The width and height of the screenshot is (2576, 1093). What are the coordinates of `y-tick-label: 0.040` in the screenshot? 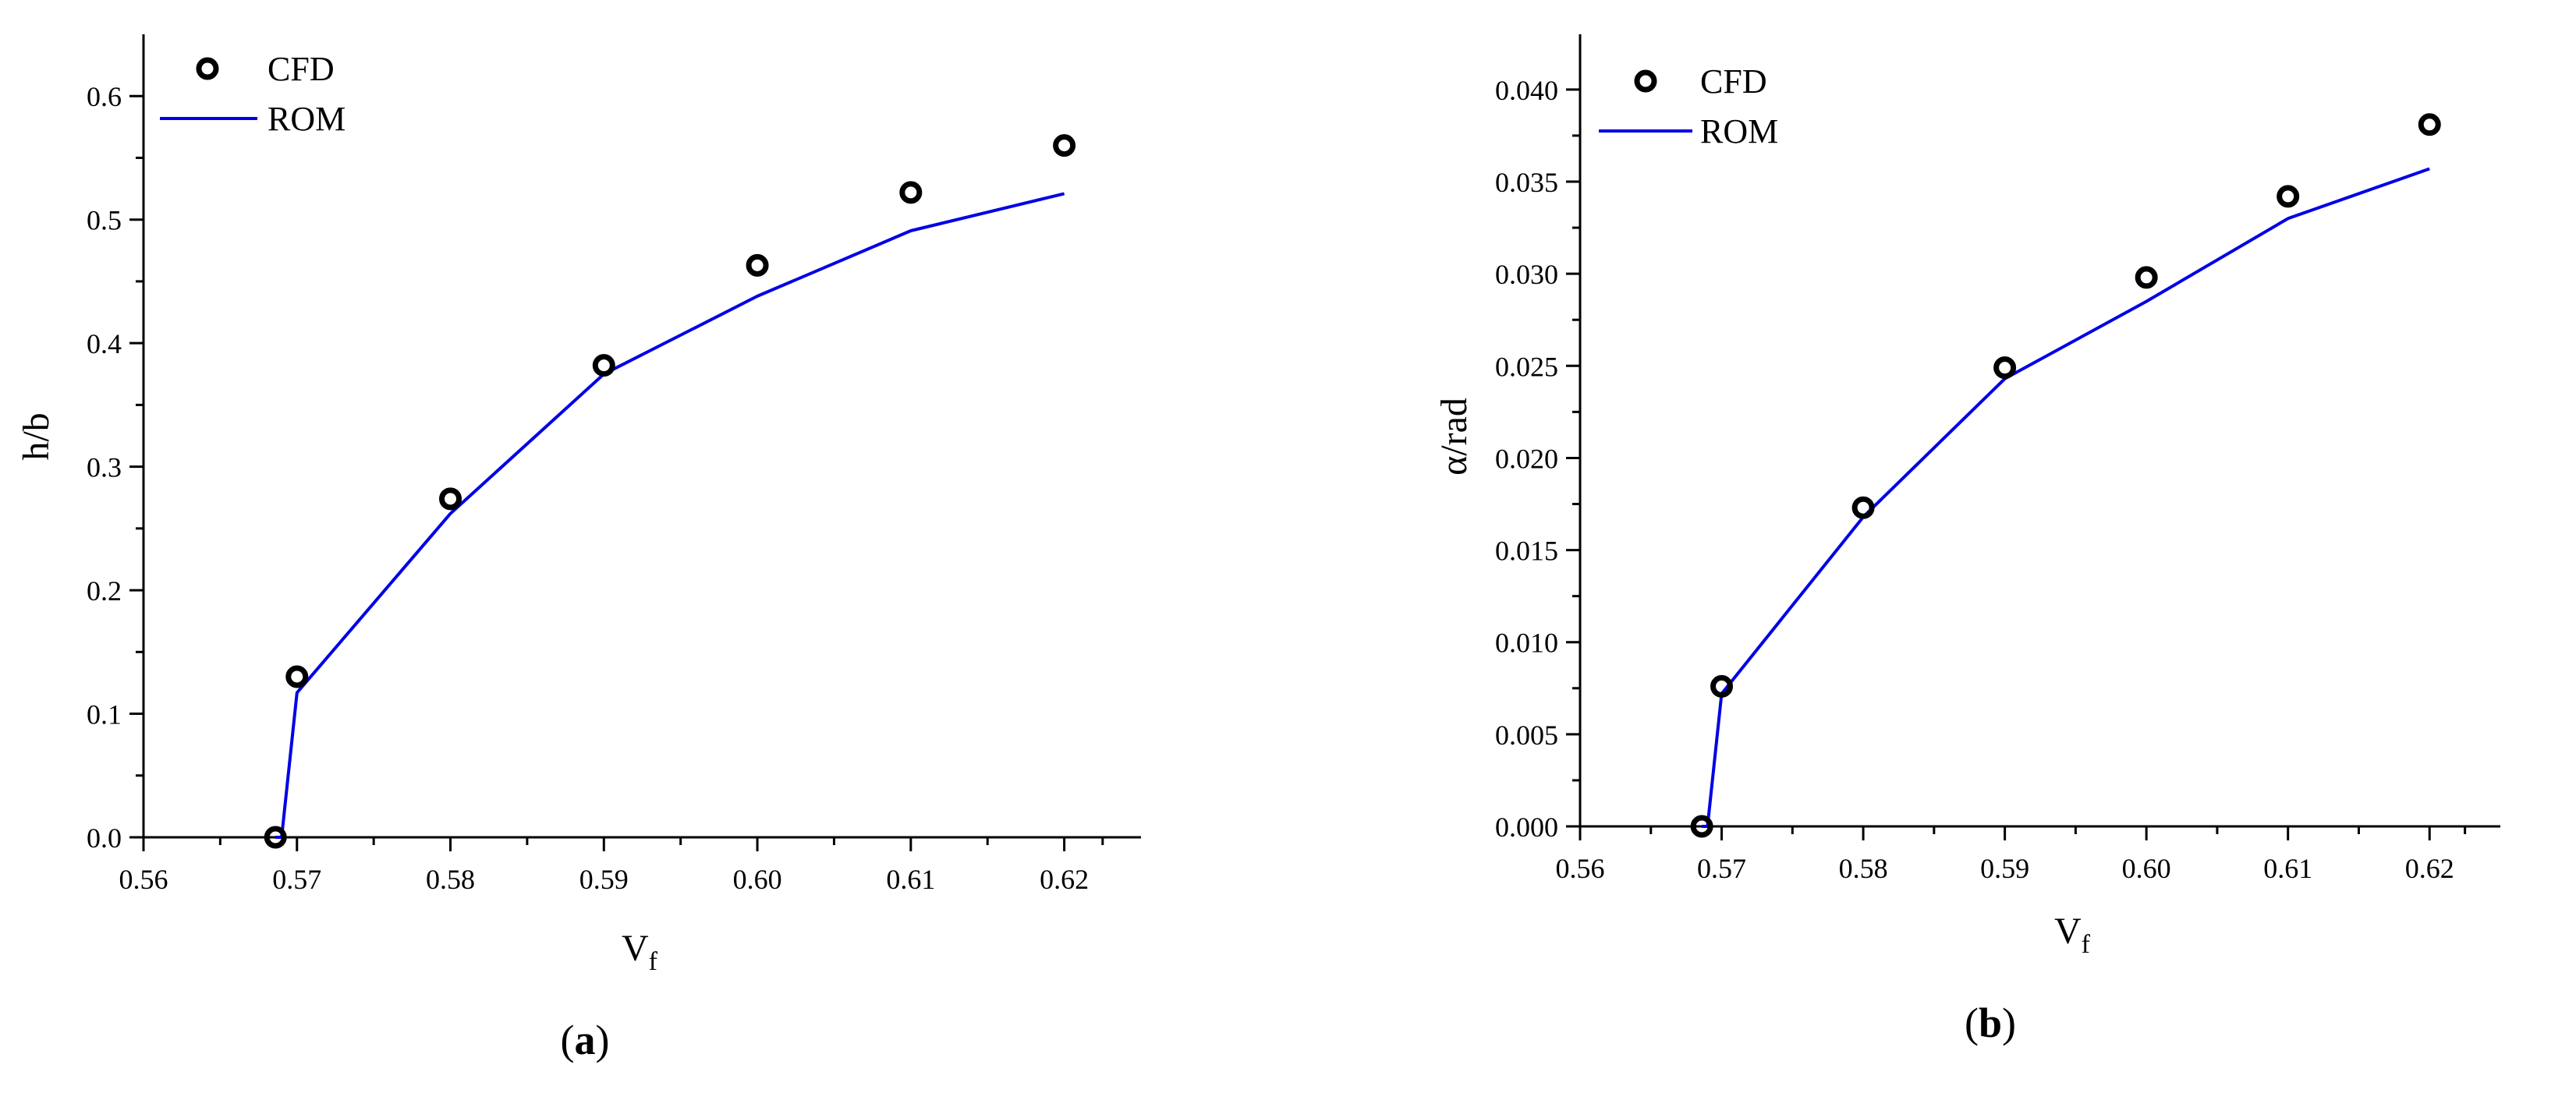 It's located at (1526, 90).